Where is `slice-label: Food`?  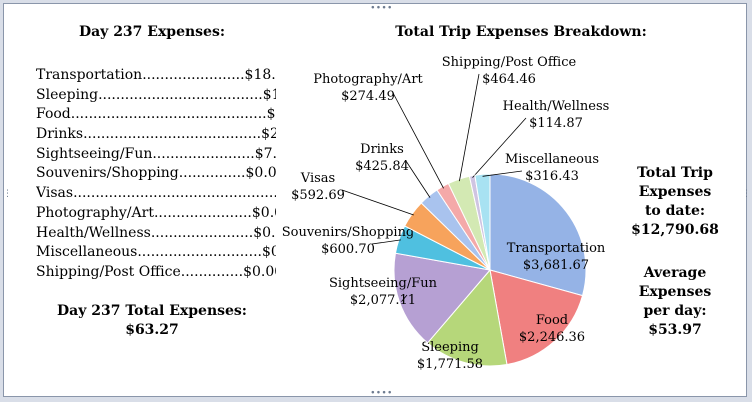
slice-label: Food is located at coordinates (552, 320).